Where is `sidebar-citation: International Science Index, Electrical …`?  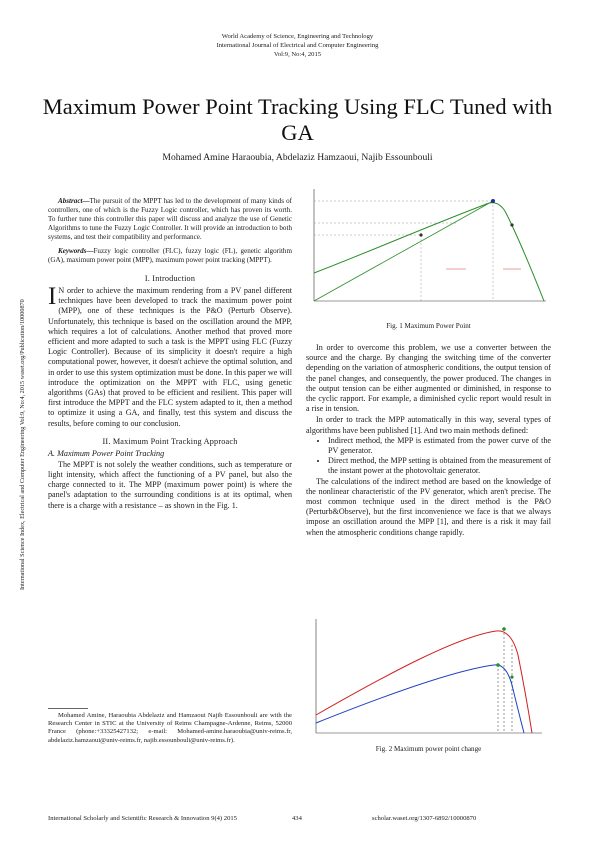
sidebar-citation: International Science Index, Electrical … is located at coordinates (22, 445).